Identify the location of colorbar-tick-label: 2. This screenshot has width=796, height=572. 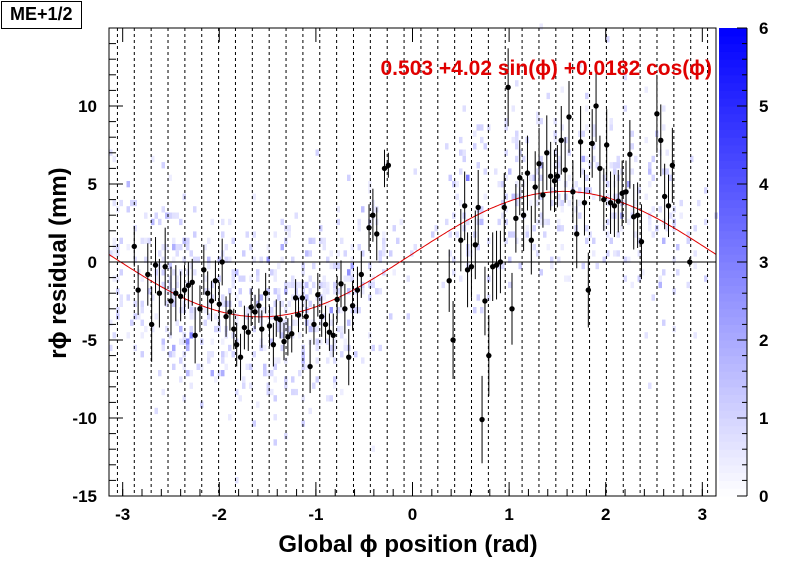
(763, 340).